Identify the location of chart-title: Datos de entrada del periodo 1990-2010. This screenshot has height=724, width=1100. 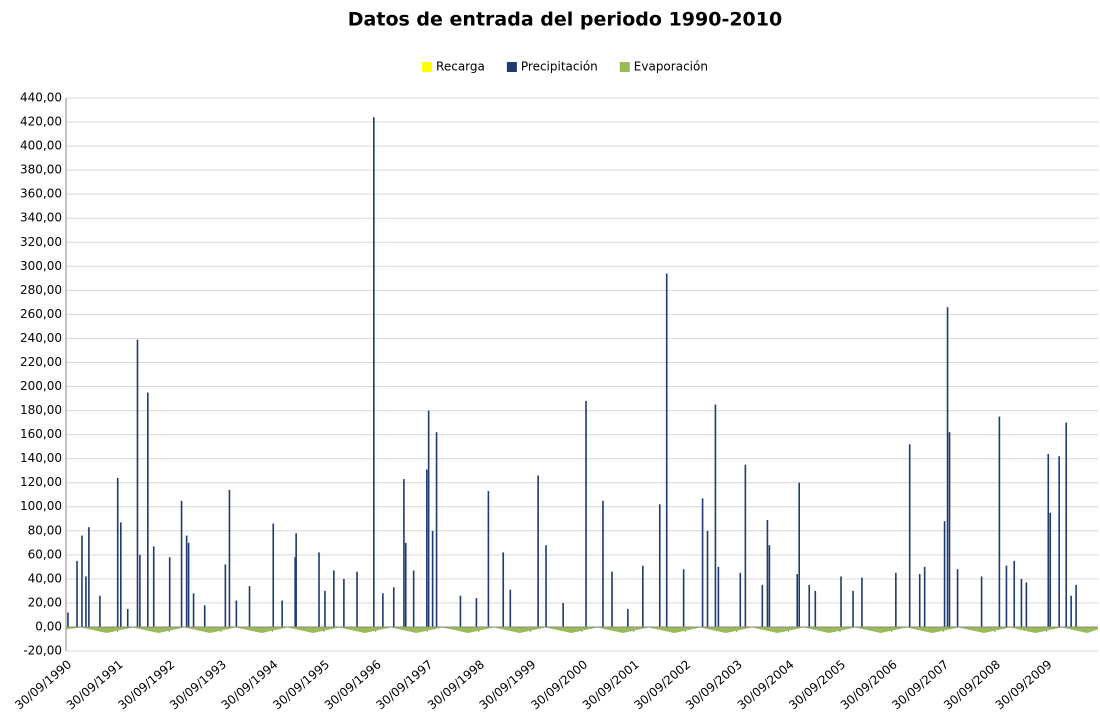
(565, 20).